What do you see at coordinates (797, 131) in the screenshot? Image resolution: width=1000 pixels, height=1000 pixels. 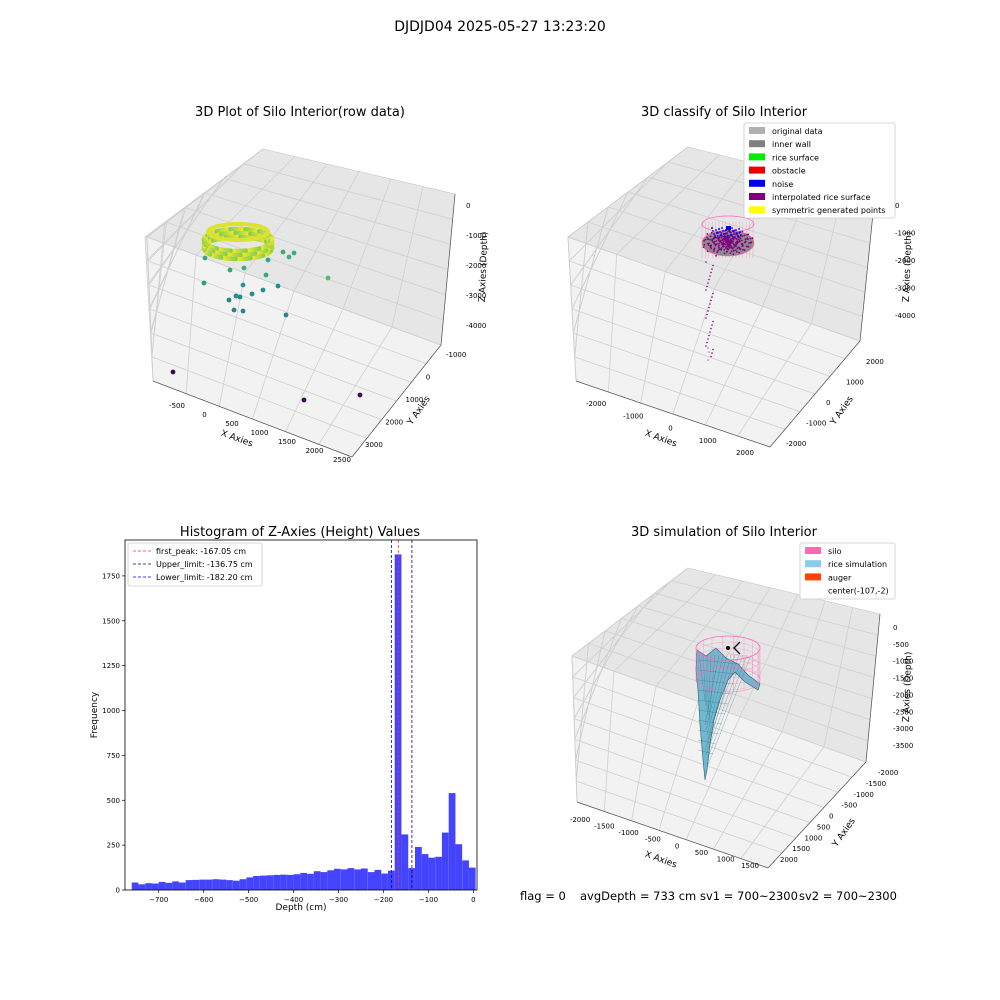 I see `legend-label: original data` at bounding box center [797, 131].